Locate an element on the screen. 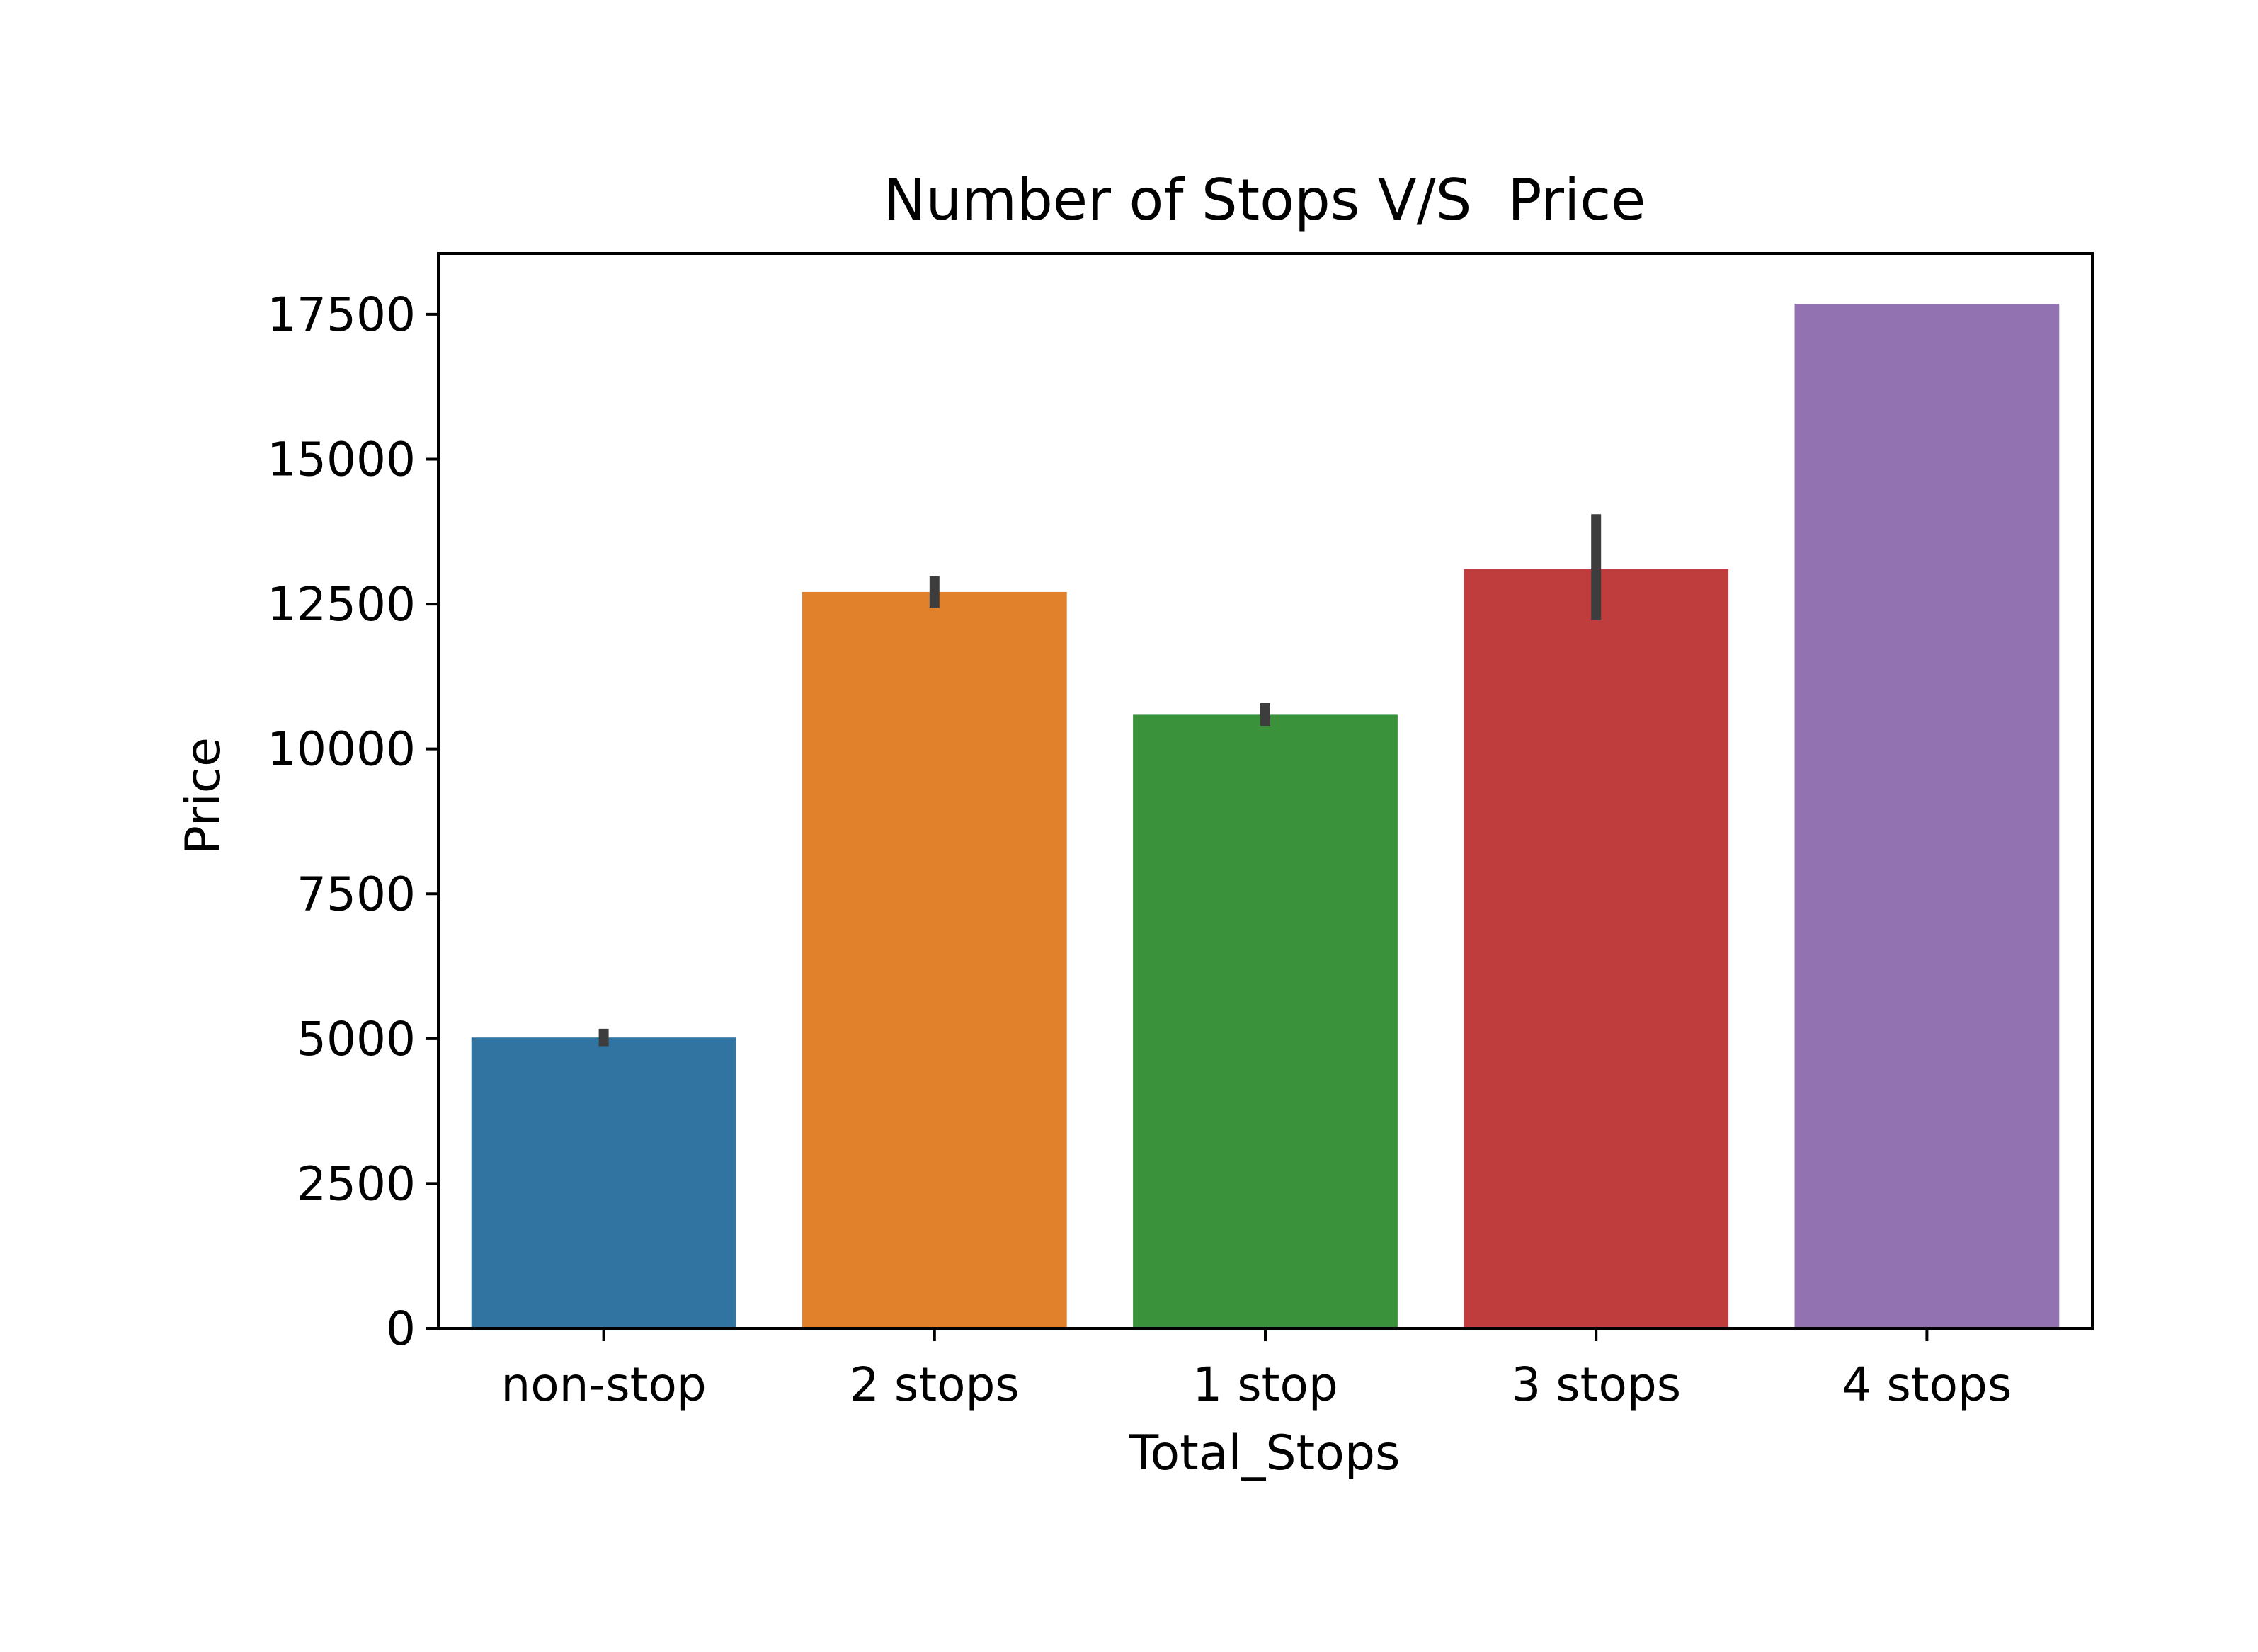 This screenshot has height=1652, width=2258. y-tick-label: 12500 is located at coordinates (342, 604).